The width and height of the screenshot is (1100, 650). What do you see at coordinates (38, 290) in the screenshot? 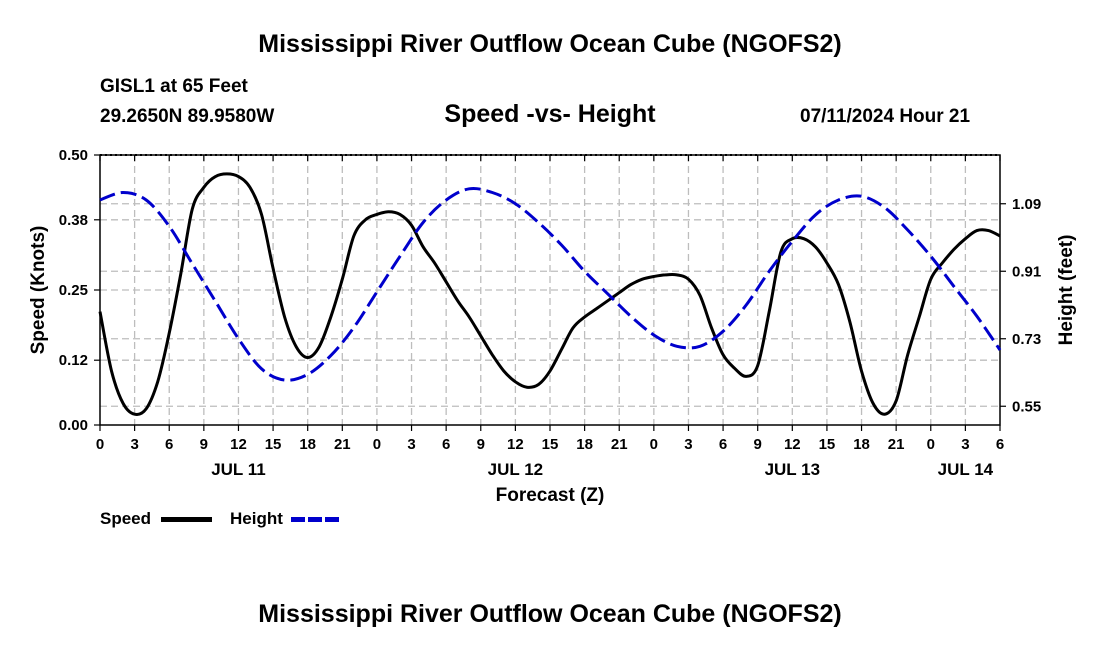
I see `y-axis-title: Speed (Knots)` at bounding box center [38, 290].